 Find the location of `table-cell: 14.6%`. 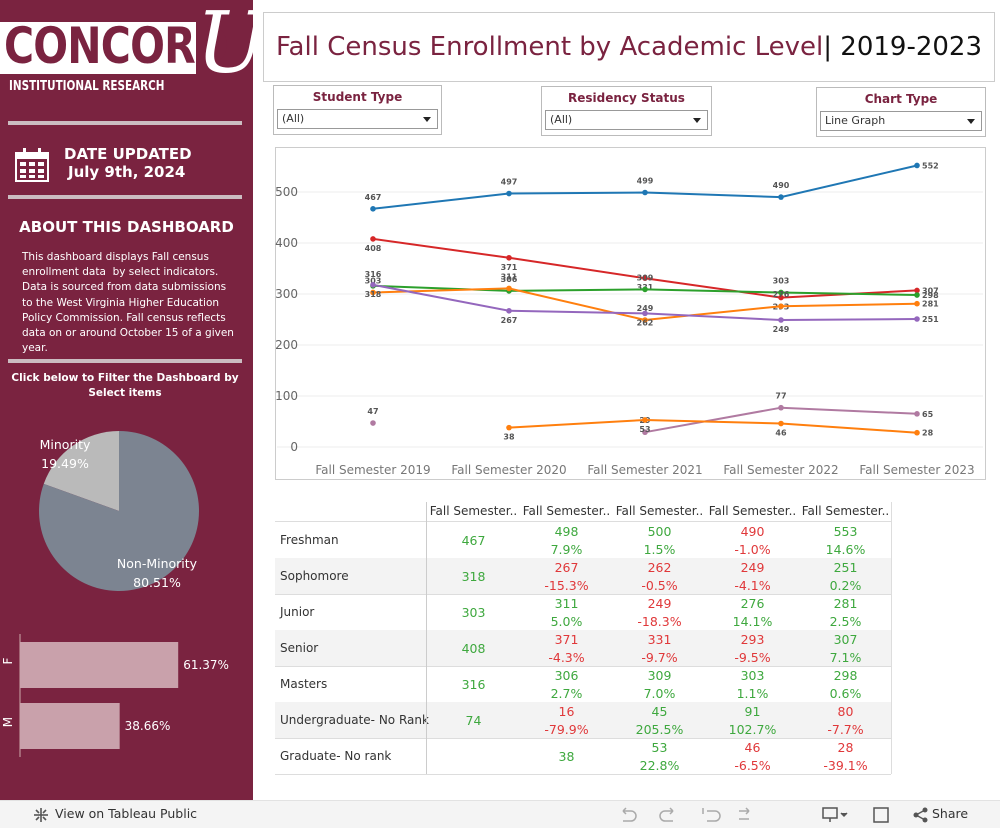

table-cell: 14.6% is located at coordinates (845, 549).